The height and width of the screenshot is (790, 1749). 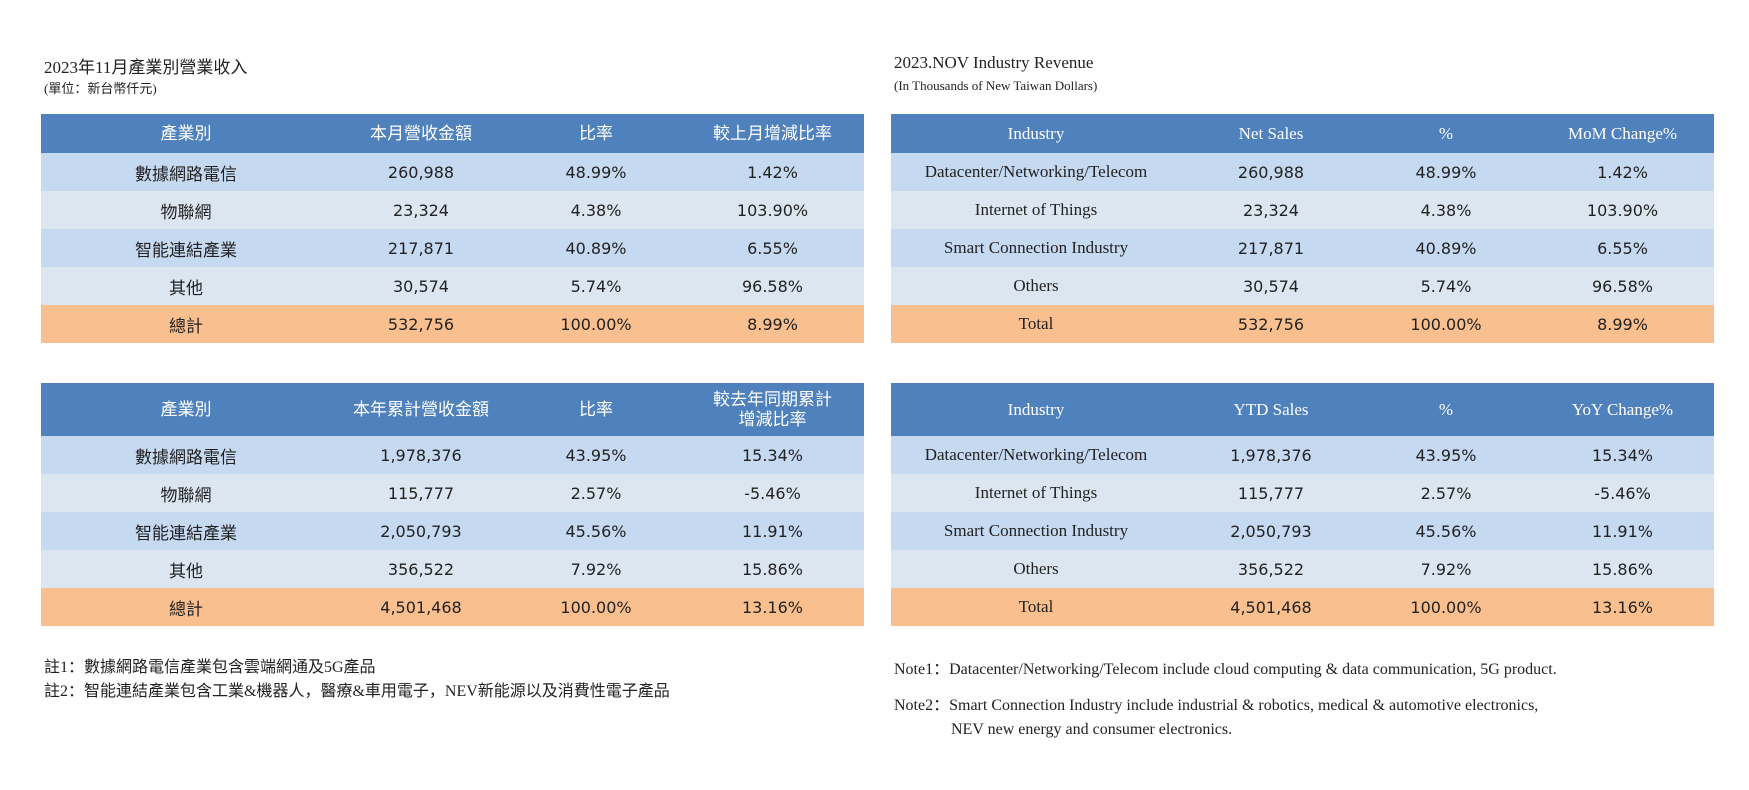 What do you see at coordinates (1271, 455) in the screenshot?
I see `amount-cell: 1,978,376` at bounding box center [1271, 455].